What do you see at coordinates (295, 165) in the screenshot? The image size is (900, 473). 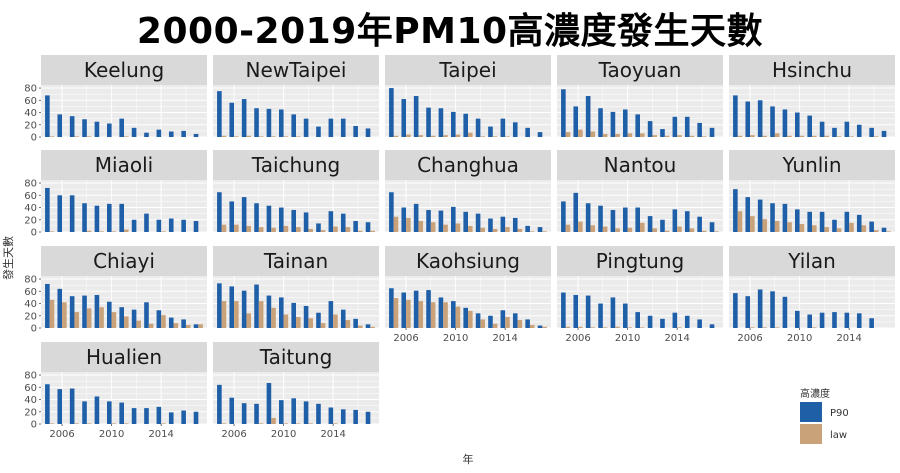 I see `panel-title: Taichung` at bounding box center [295, 165].